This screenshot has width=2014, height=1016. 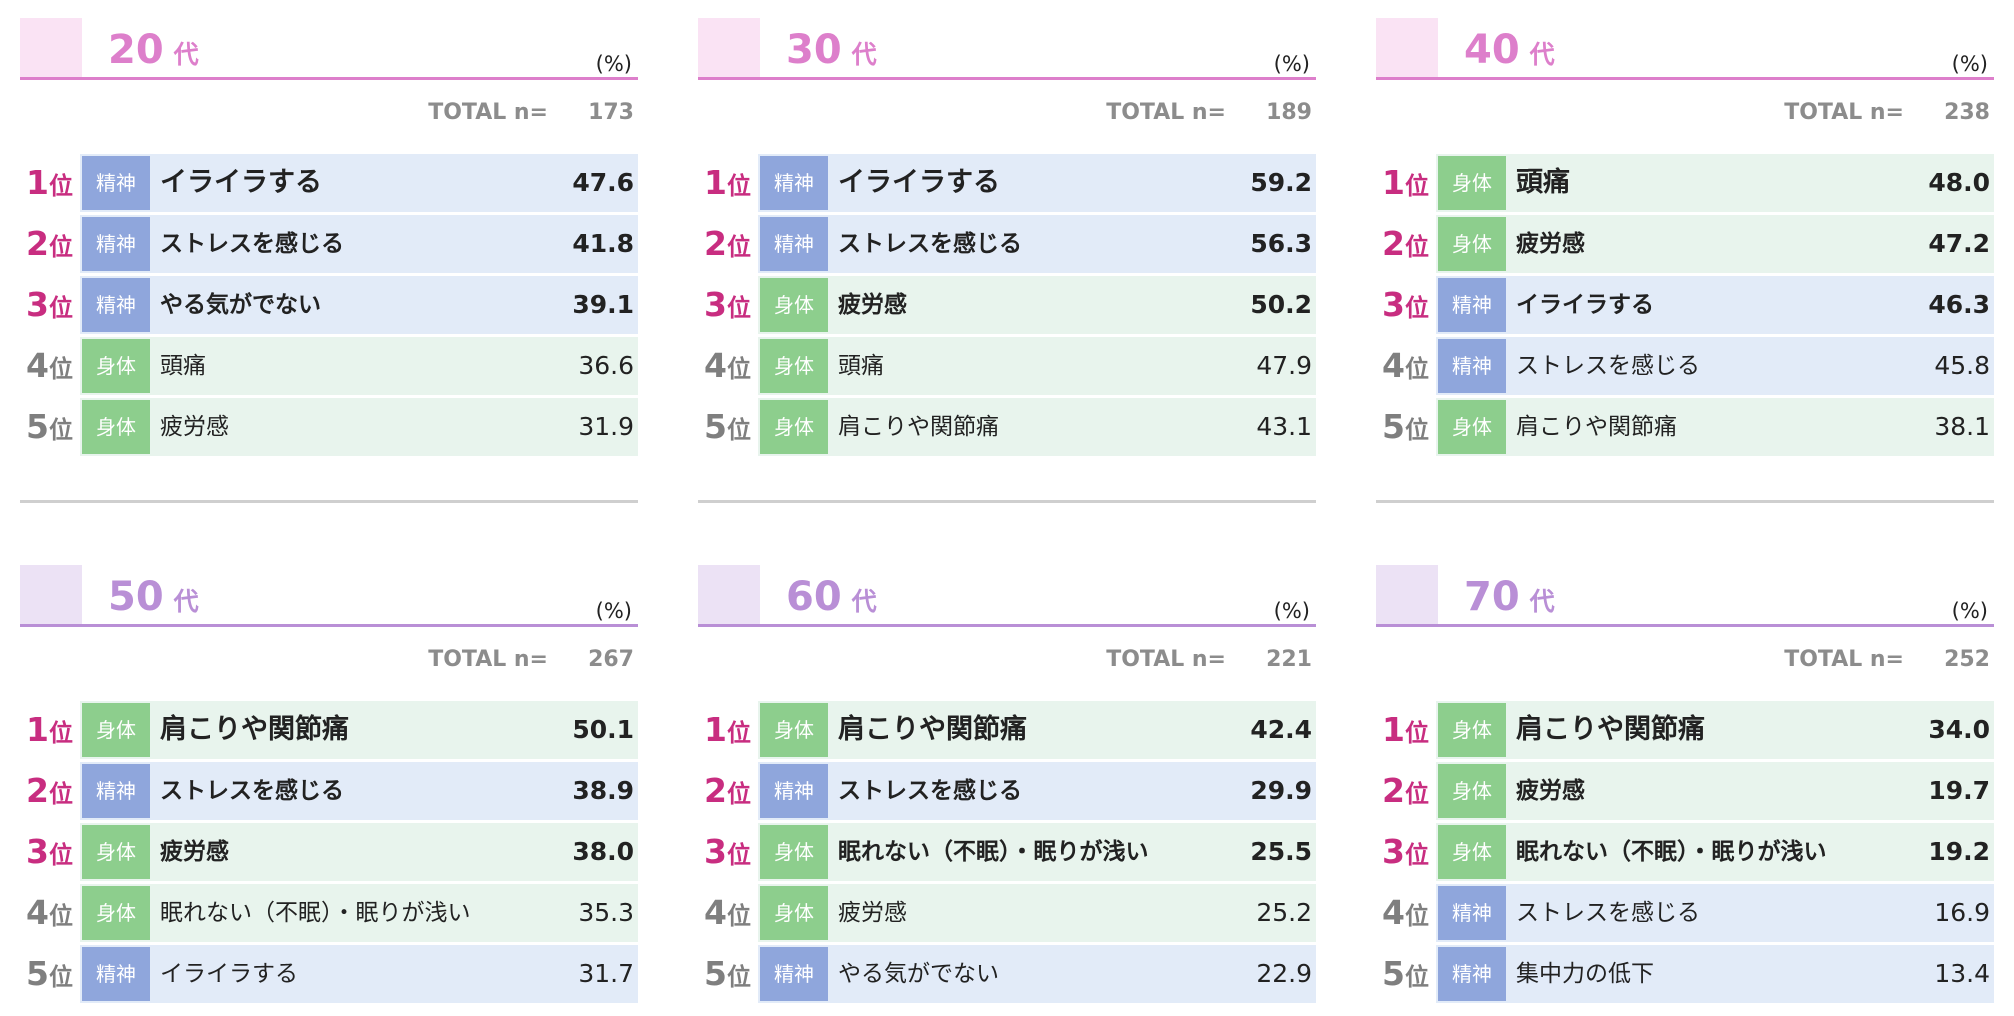 What do you see at coordinates (1281, 304) in the screenshot?
I see `value-label: 50.2` at bounding box center [1281, 304].